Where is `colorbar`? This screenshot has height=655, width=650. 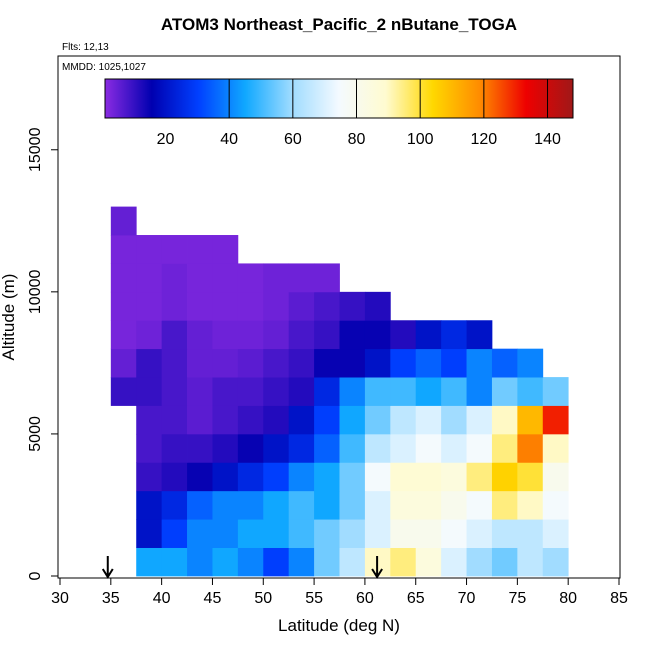
colorbar is located at coordinates (339, 98).